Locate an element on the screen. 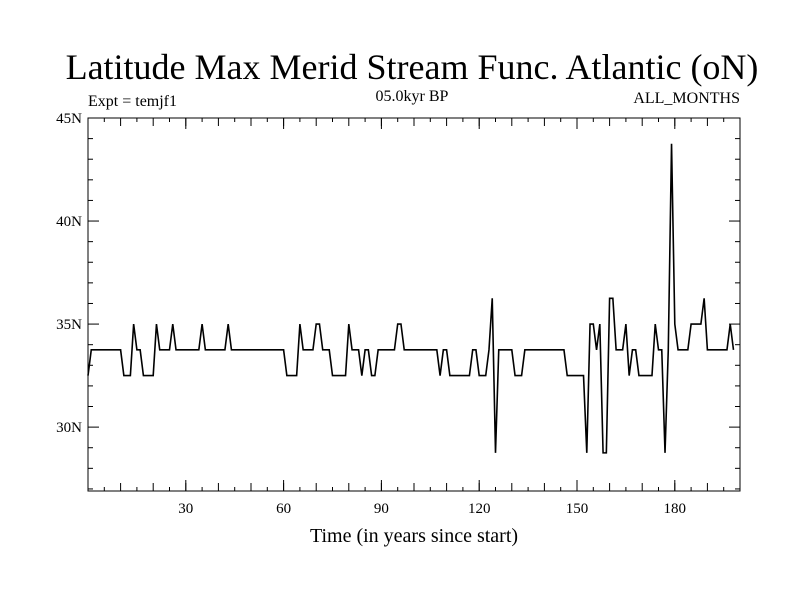  y-tick-label: 35N is located at coordinates (69, 325).